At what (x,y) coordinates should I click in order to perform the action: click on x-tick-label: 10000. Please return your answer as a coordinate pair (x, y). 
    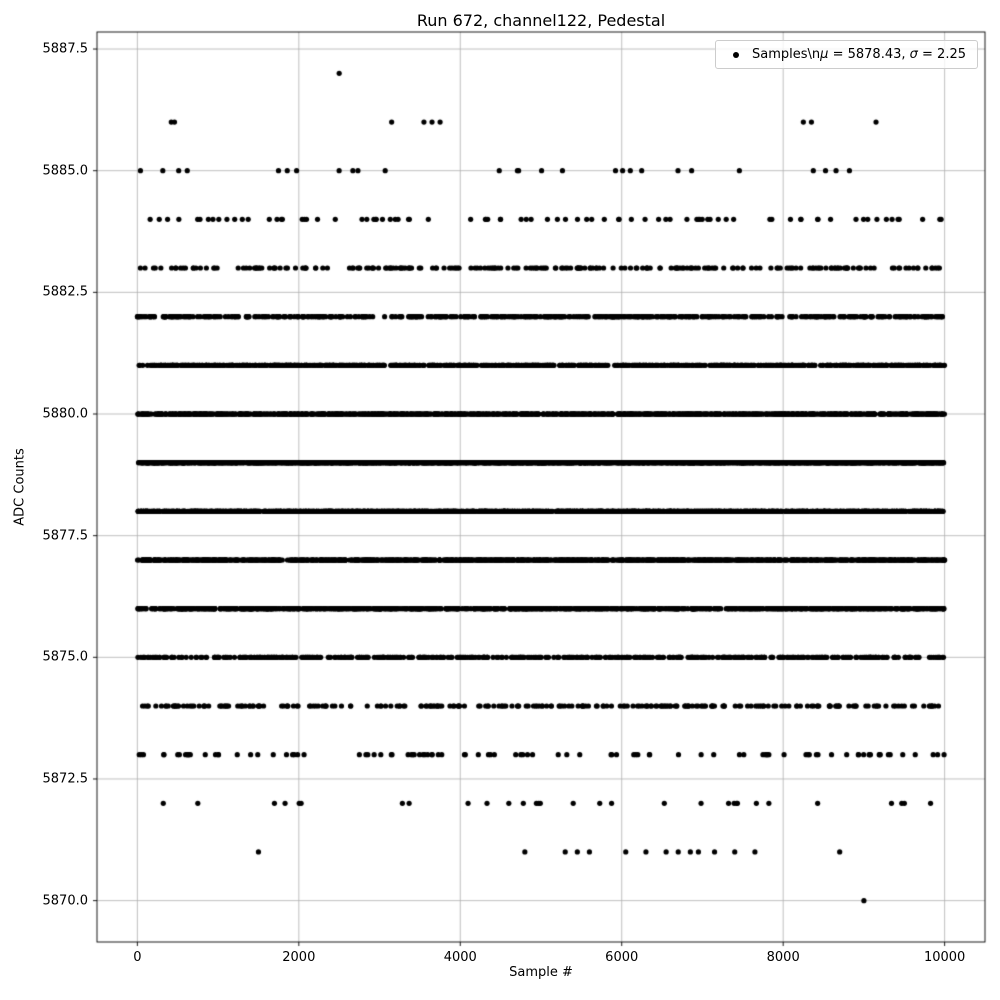
    Looking at the image, I should click on (944, 957).